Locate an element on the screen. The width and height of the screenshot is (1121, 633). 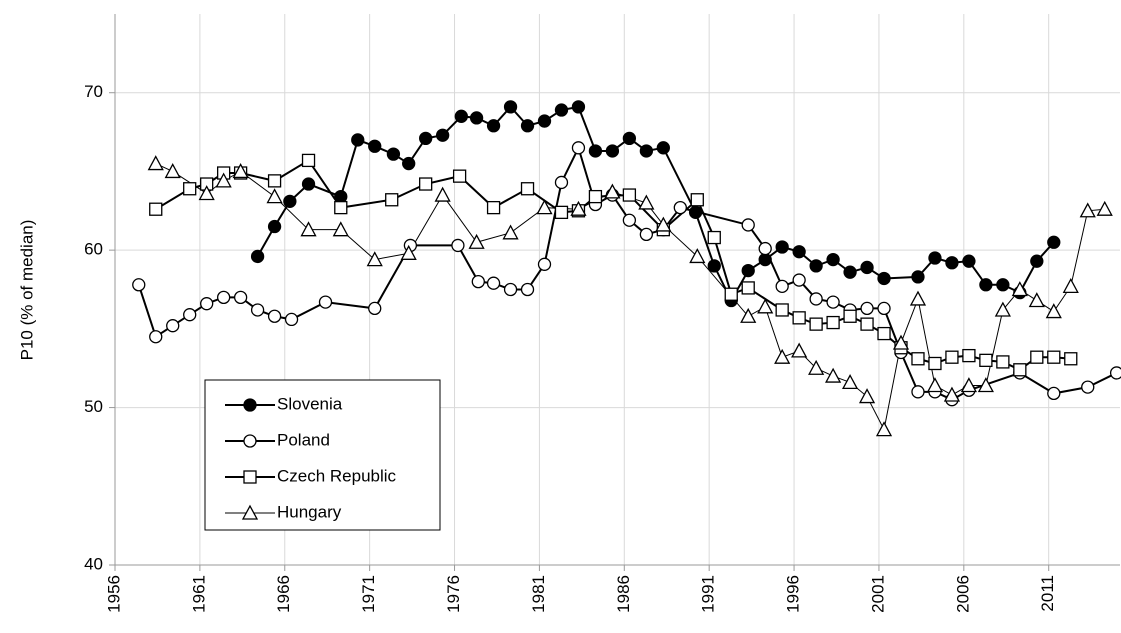
y-tick-label: 40 is located at coordinates (93, 563).